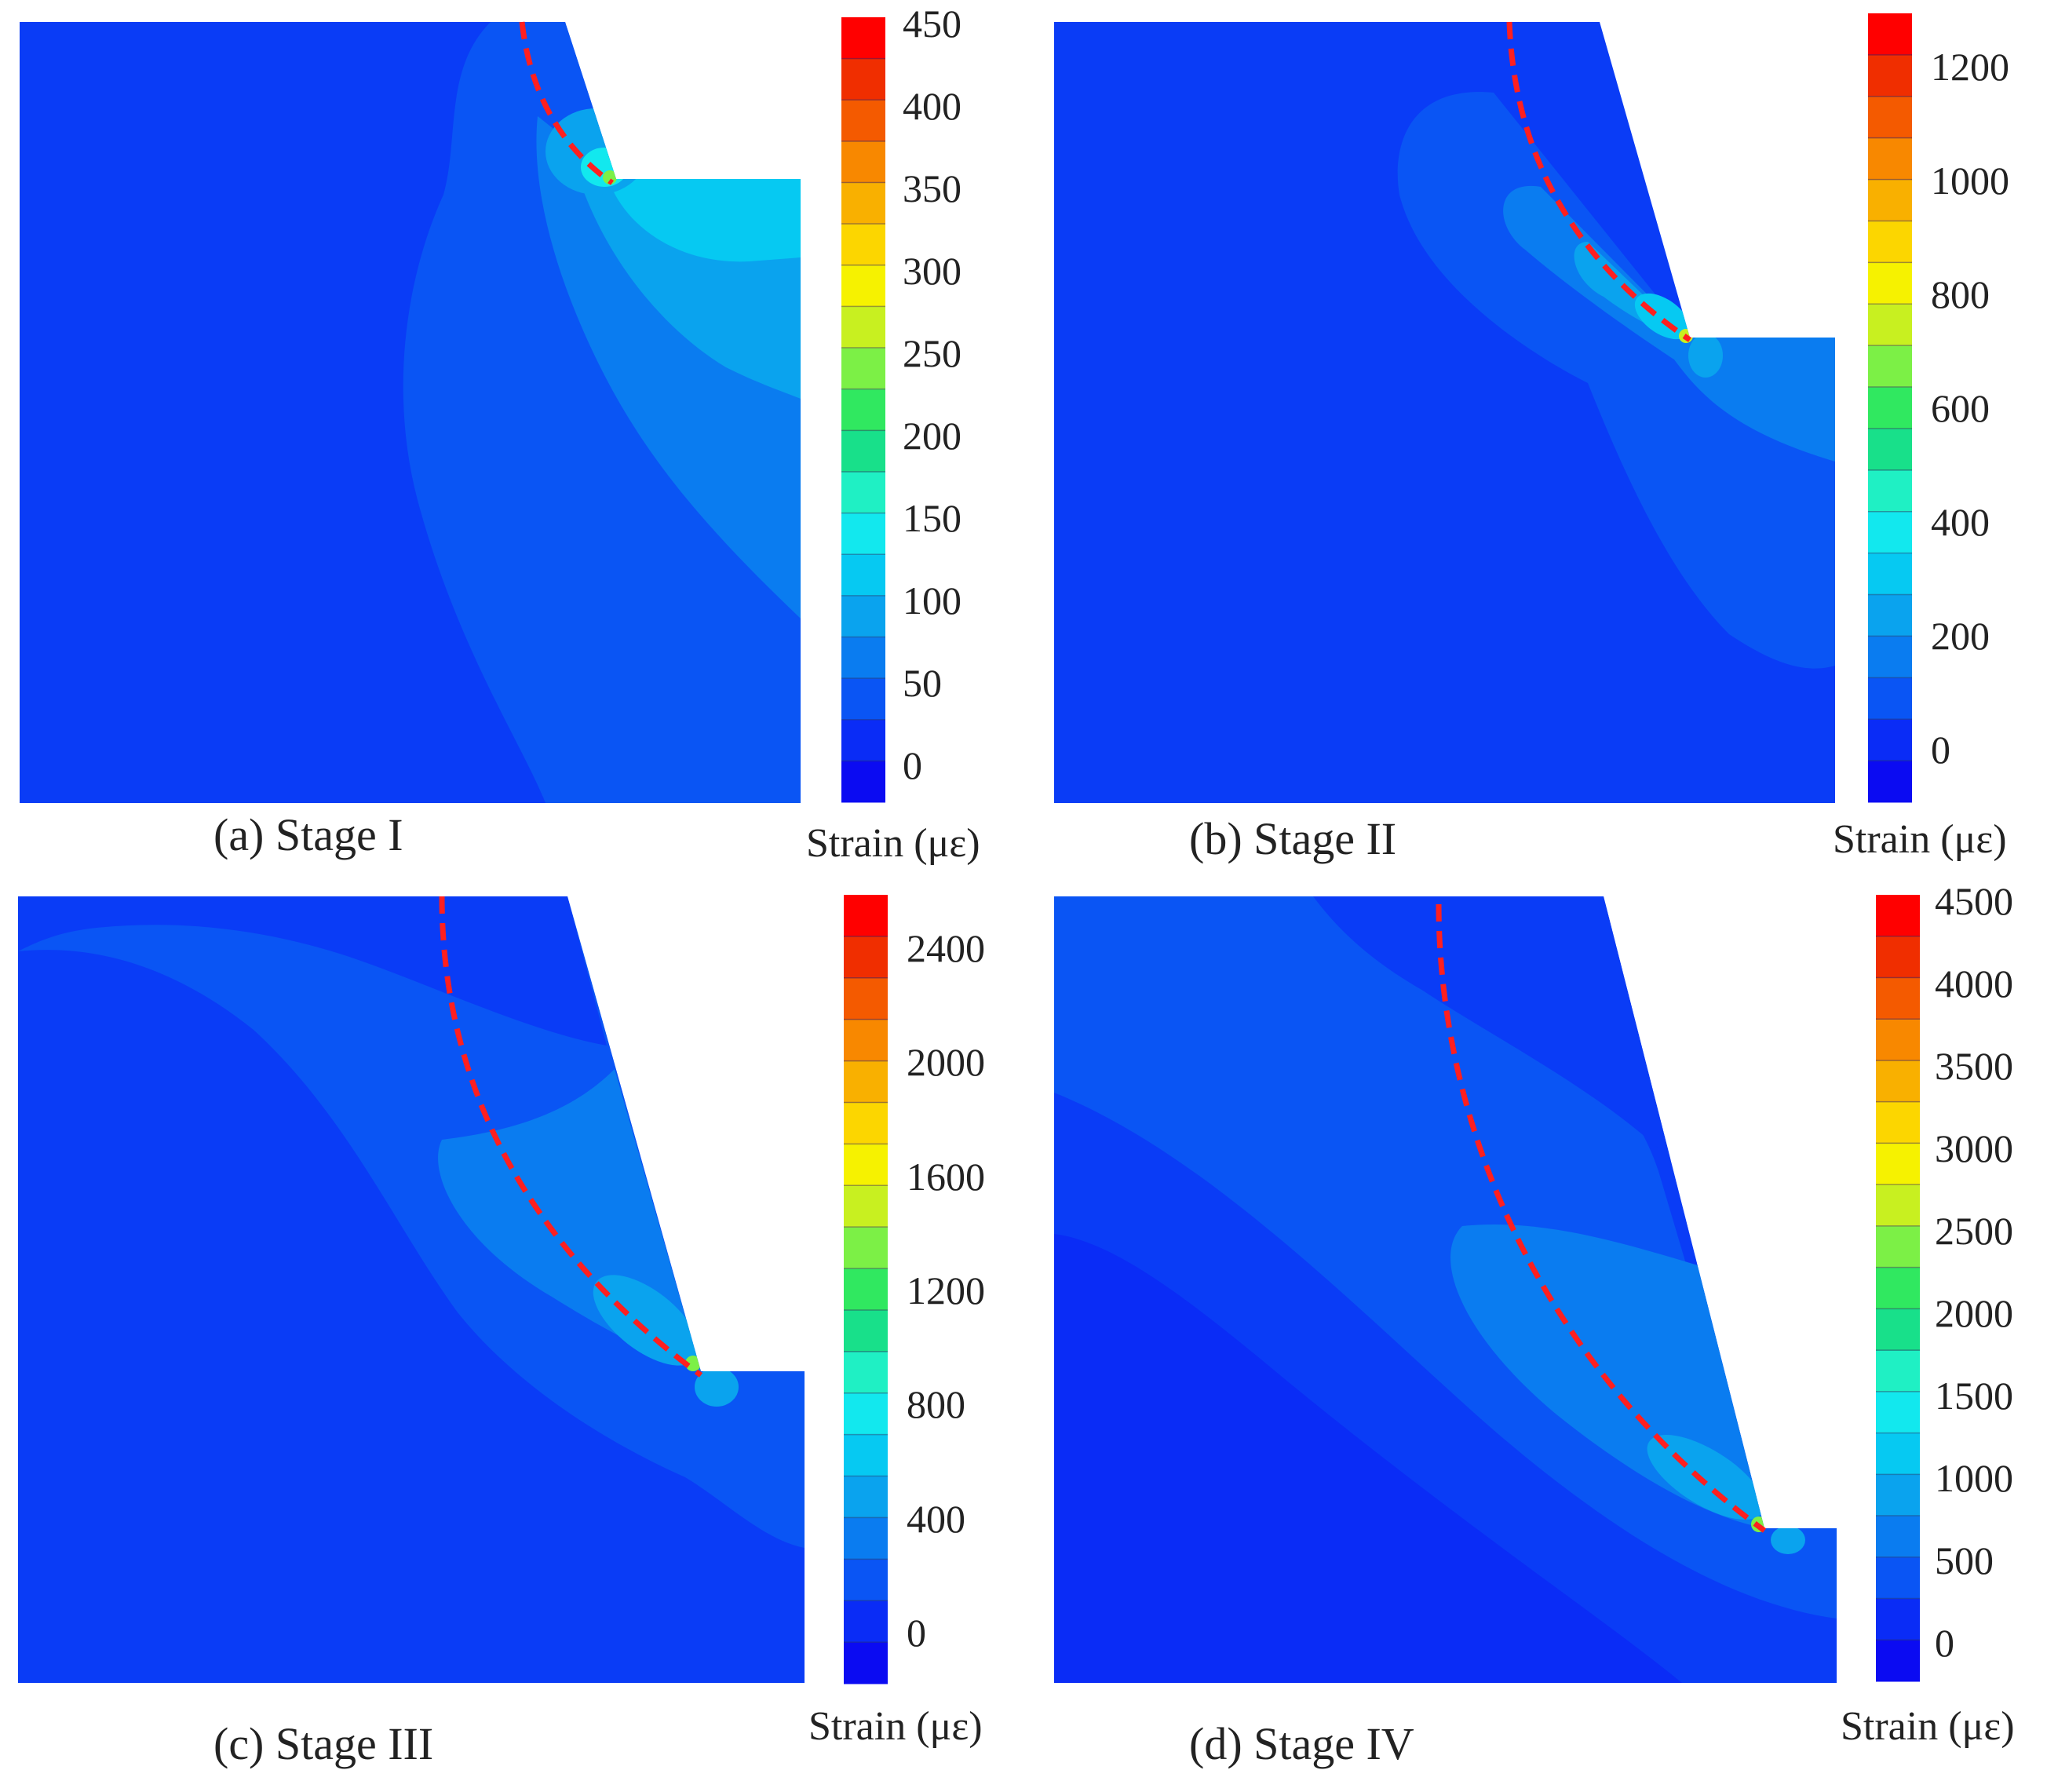 The image size is (2047, 1792). I want to click on caption-stage-4: (d) Stage IV, so click(1301, 1744).